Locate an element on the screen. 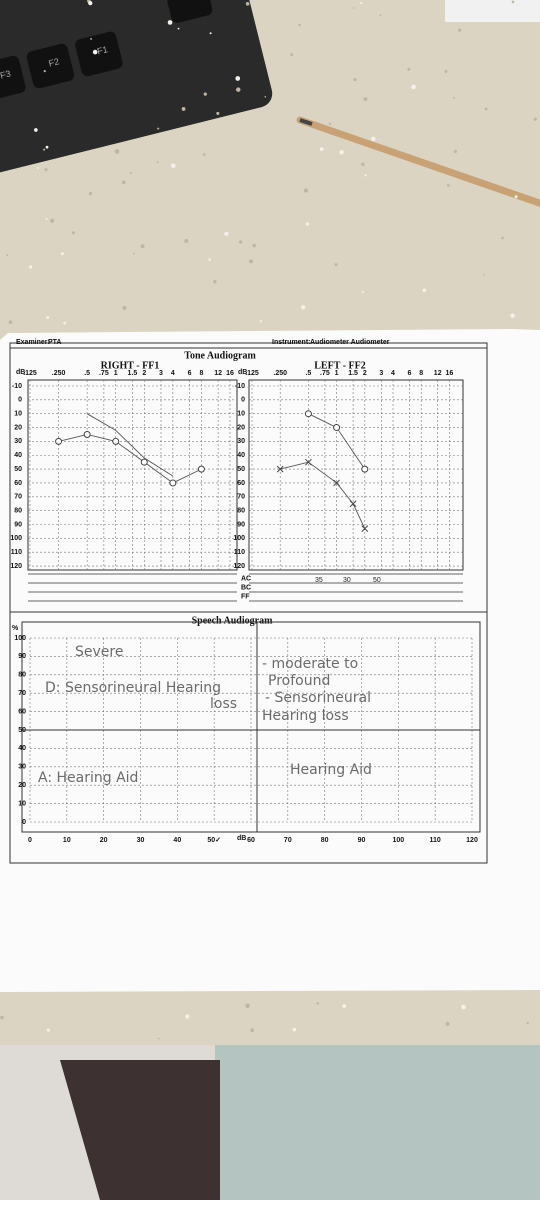 The width and height of the screenshot is (540, 1205). key-label: F1 is located at coordinates (102, 50).